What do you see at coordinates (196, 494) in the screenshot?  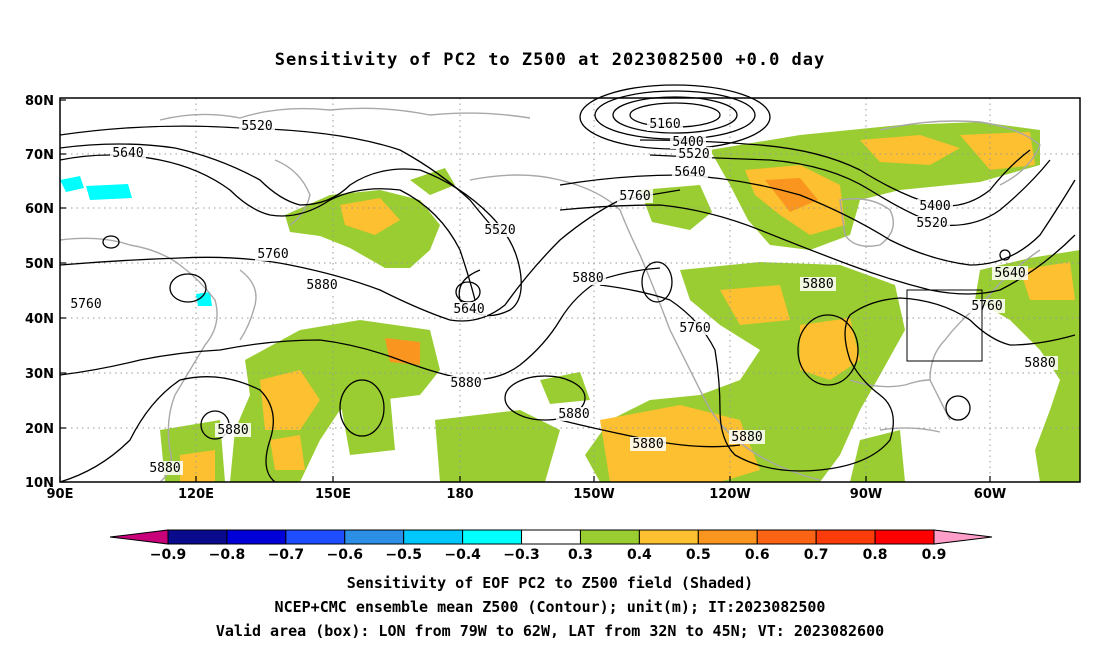 I see `lon-tick-label: 120E` at bounding box center [196, 494].